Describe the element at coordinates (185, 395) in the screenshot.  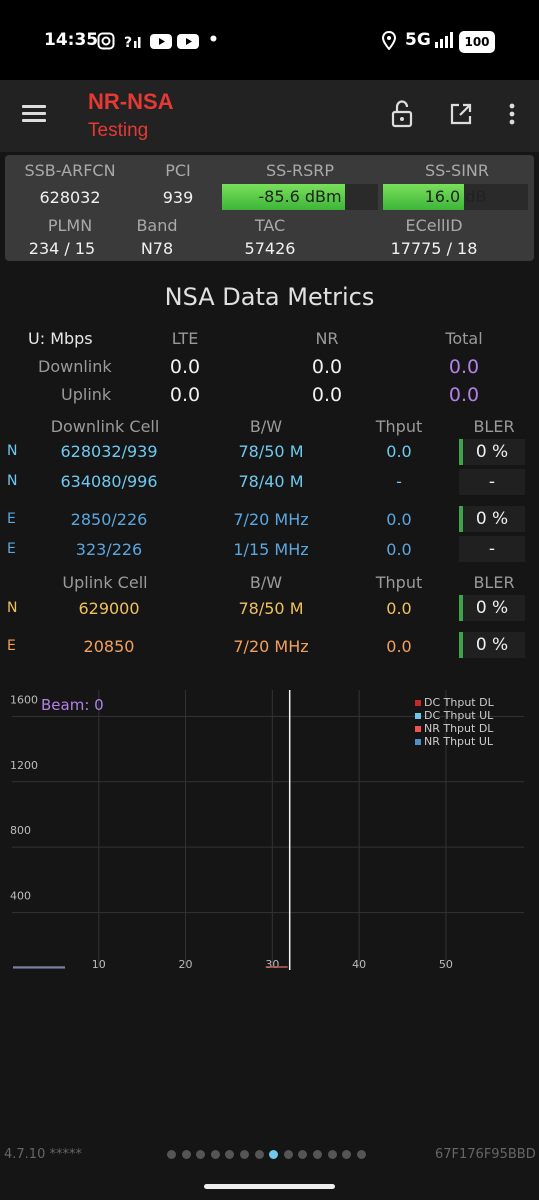
I see `uplink-lte: 0.0` at that location.